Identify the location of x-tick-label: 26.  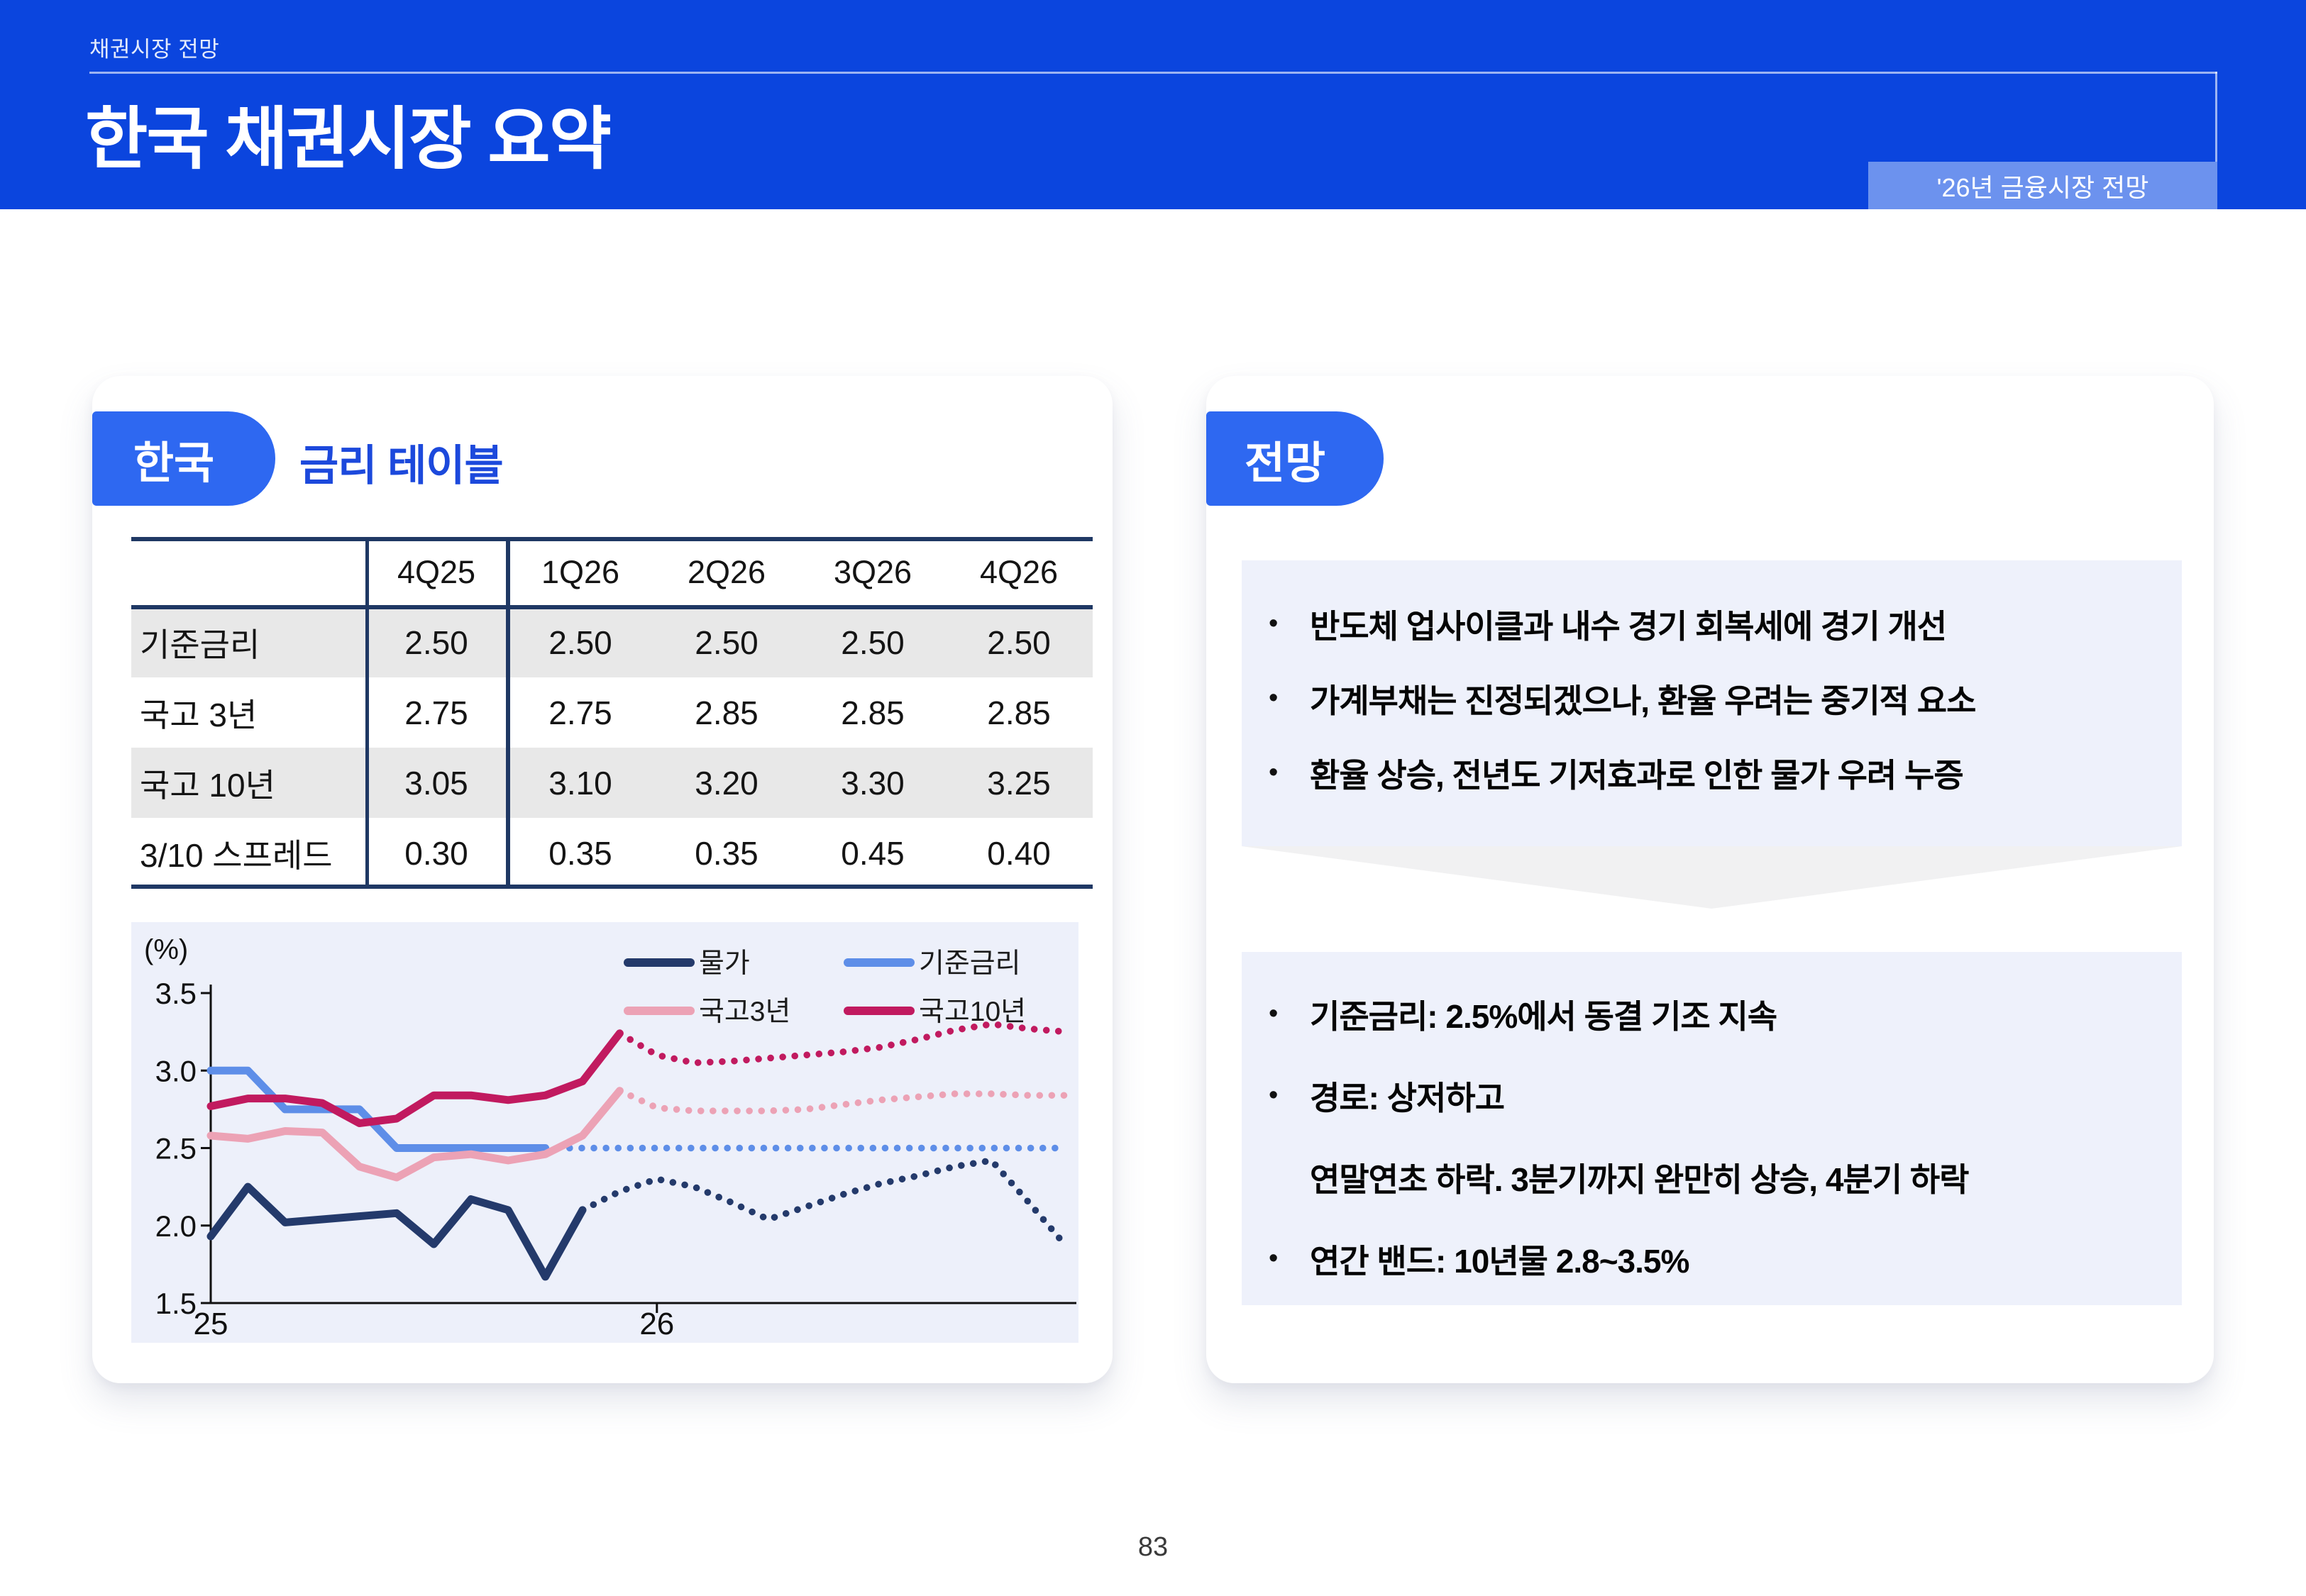
(656, 1324).